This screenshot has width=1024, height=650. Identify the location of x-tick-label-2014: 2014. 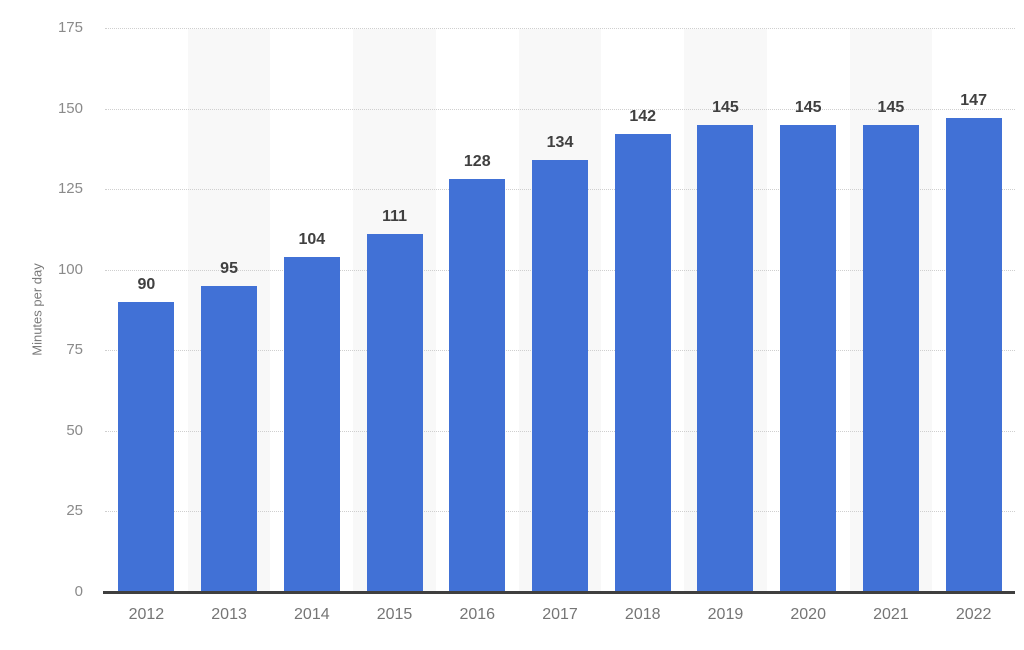
(312, 614).